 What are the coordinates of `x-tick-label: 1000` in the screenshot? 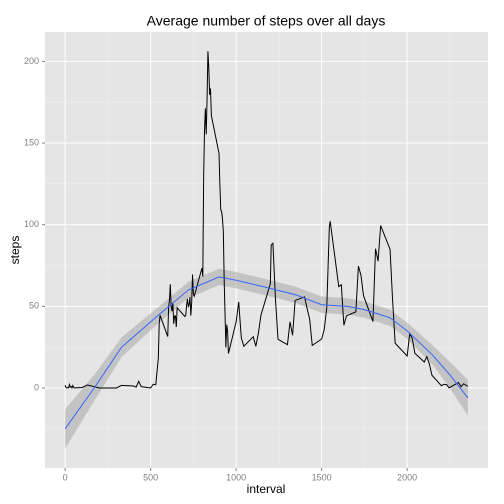 It's located at (236, 477).